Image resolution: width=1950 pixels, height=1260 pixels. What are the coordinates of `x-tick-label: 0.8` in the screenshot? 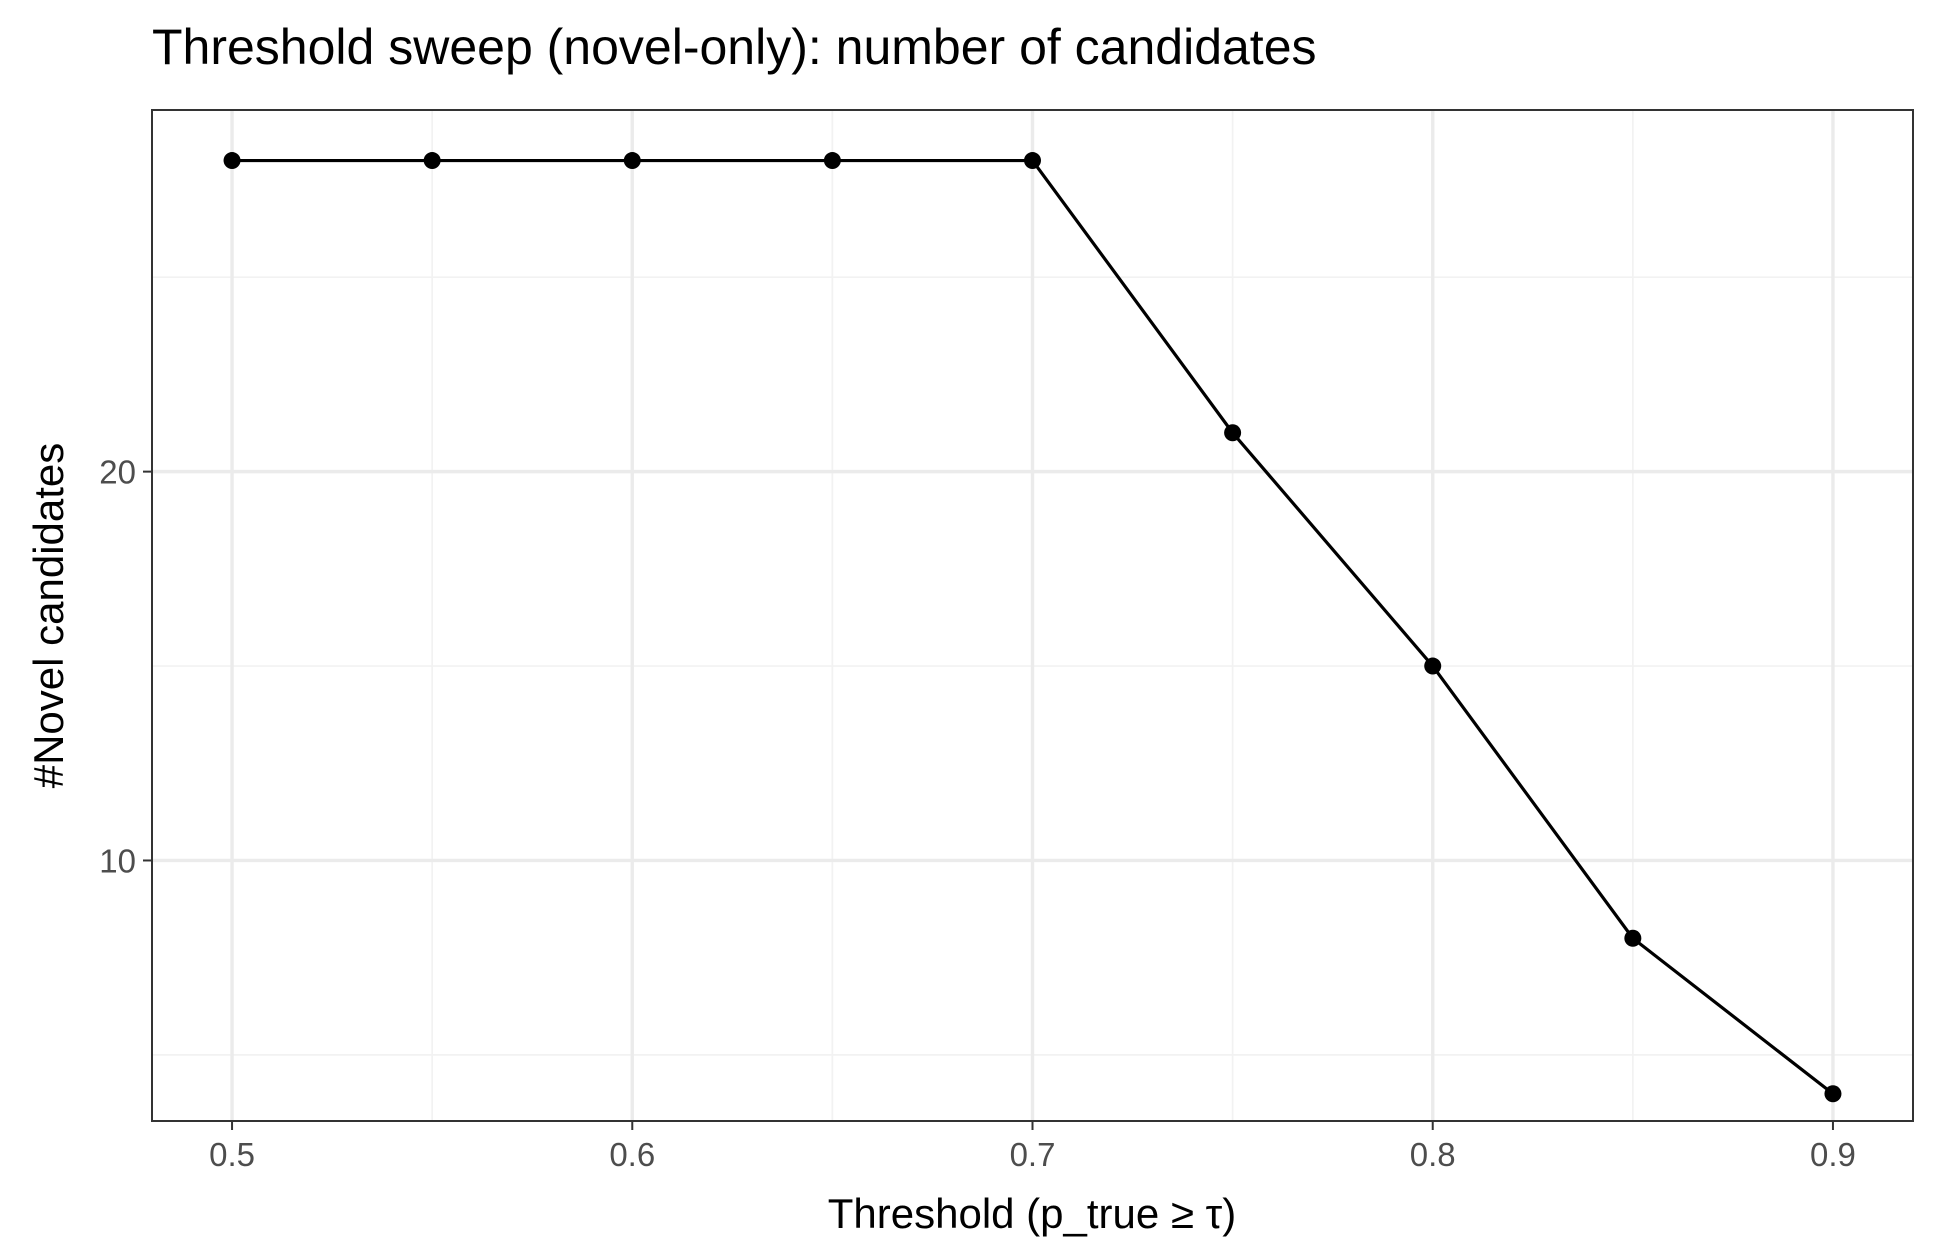 It's located at (1433, 1154).